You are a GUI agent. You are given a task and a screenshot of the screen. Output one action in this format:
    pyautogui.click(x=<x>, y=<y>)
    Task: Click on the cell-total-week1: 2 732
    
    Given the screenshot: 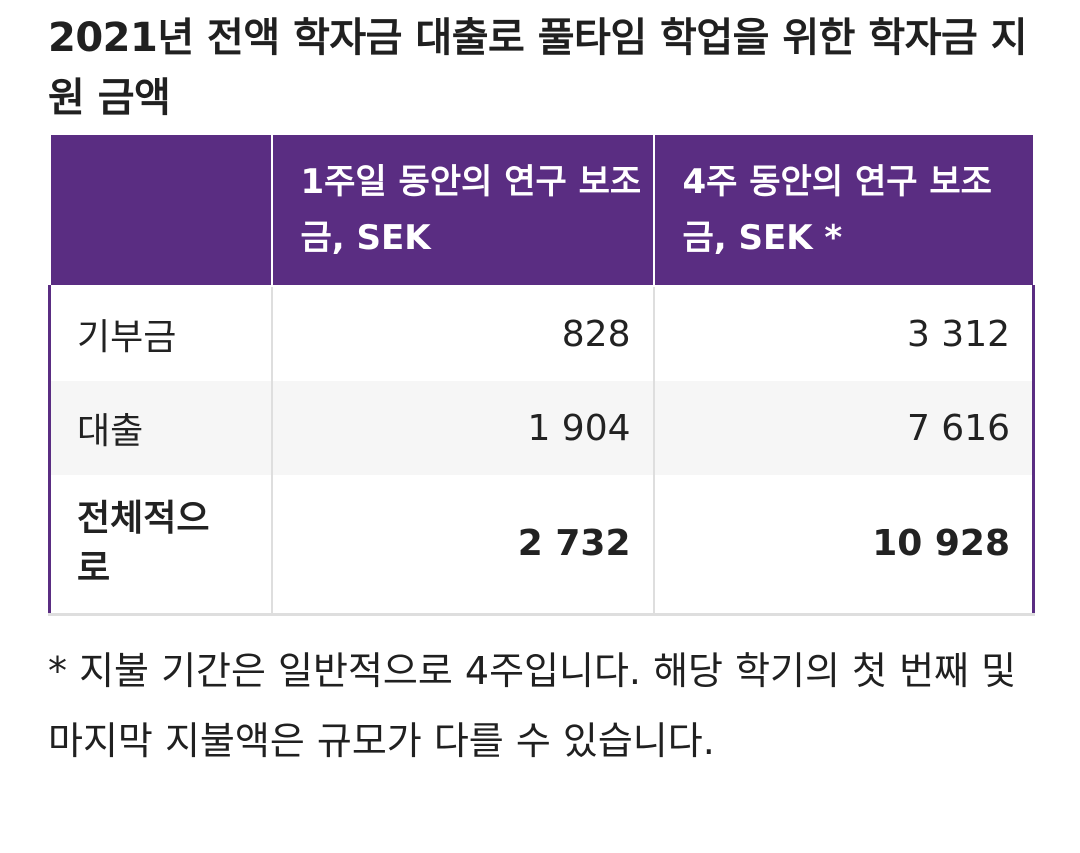 What is the action you would take?
    pyautogui.click(x=462, y=545)
    